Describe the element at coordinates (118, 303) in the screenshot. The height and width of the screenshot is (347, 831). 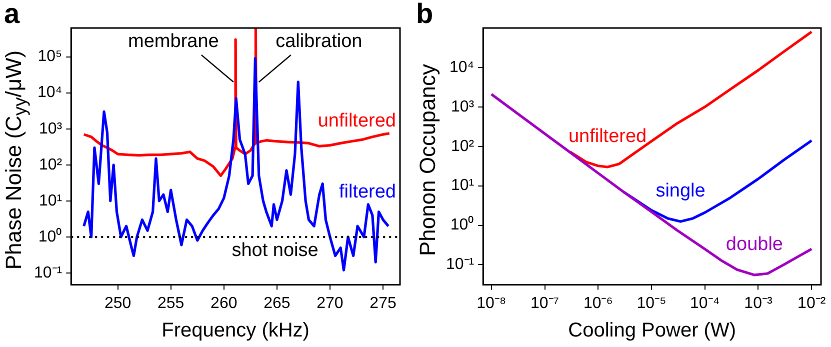
I see `x-tick-label: 250` at that location.